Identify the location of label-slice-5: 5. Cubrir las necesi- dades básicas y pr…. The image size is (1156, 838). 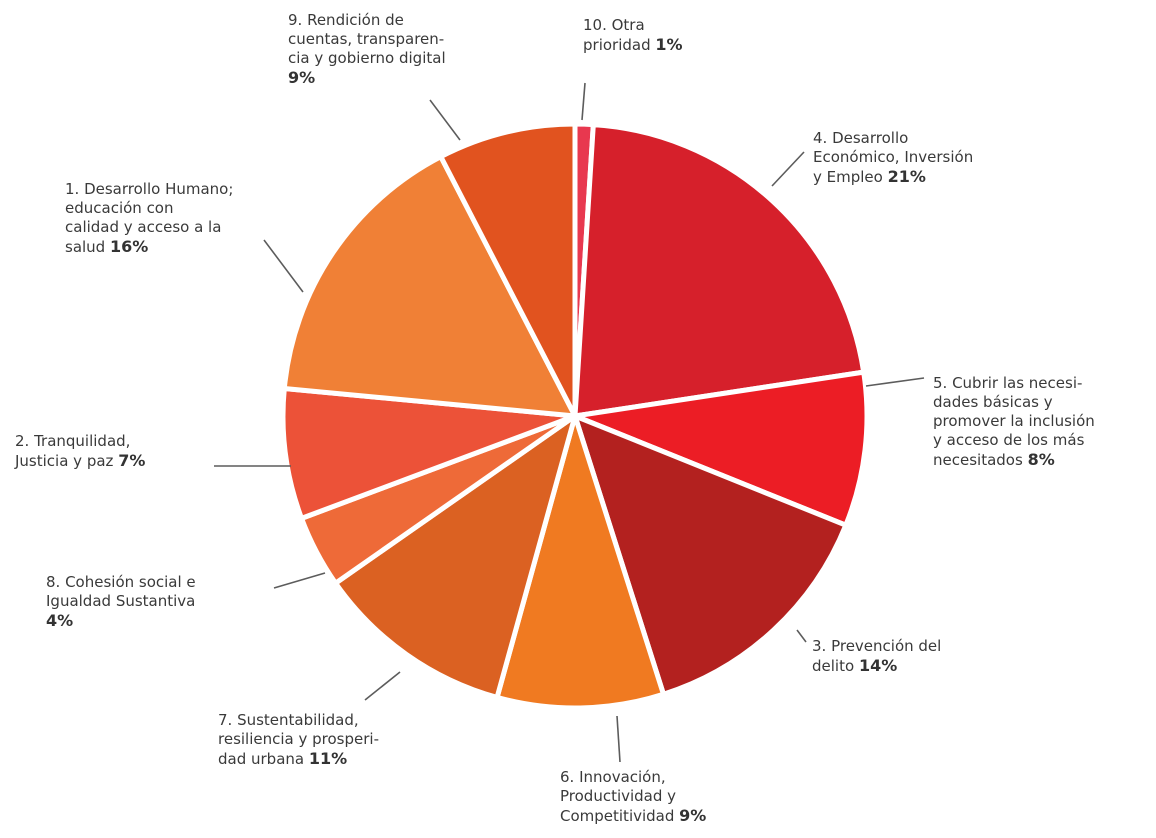
(1014, 421).